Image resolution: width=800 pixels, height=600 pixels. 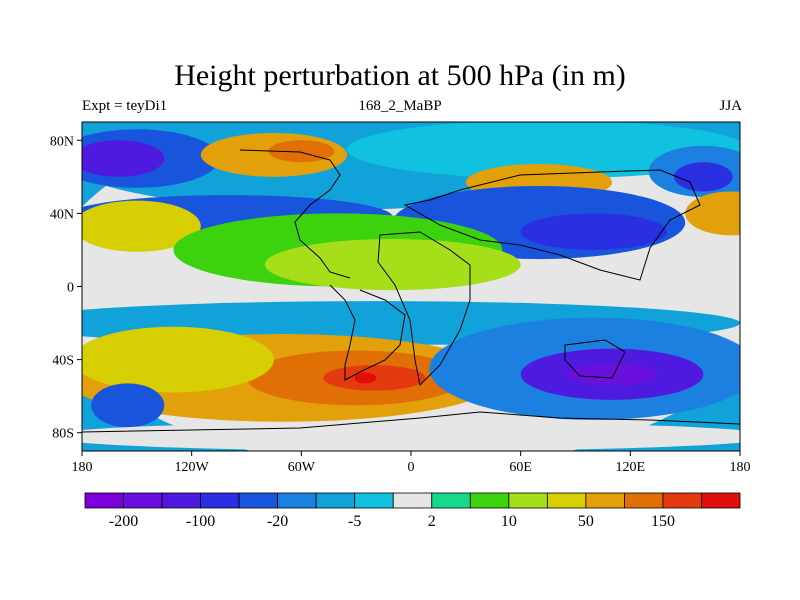 I want to click on experiment-label: Expt = teyDi1, so click(x=125, y=106).